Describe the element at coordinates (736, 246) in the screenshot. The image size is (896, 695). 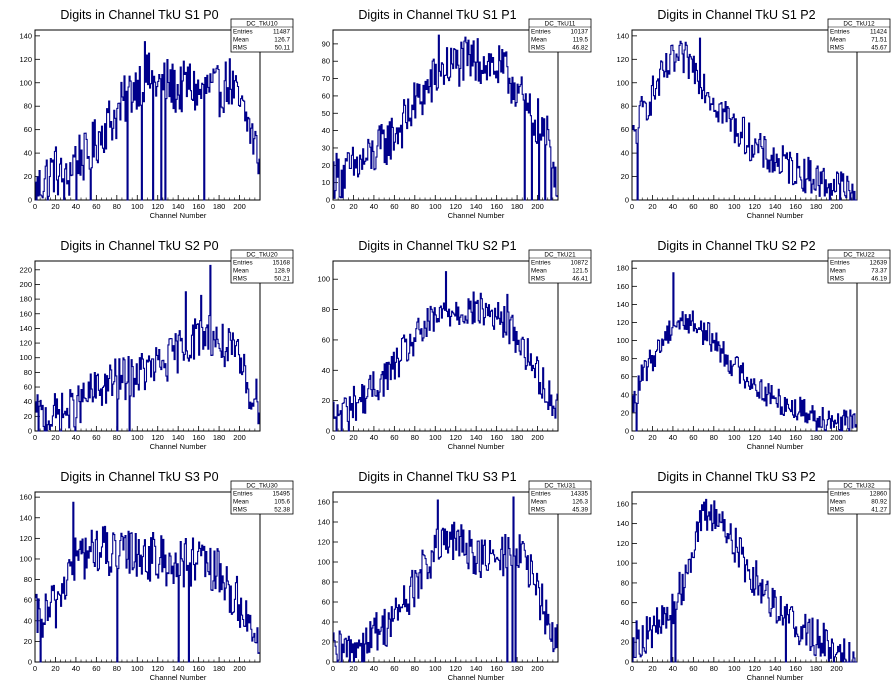
I see `chart-title: Digits in Channel TkU S2 P2` at that location.